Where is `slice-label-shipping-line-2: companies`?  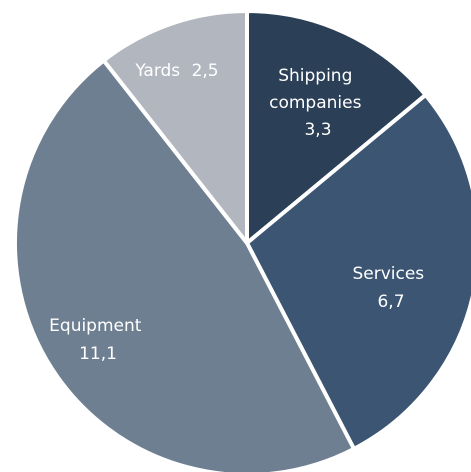
slice-label-shipping-line-2: companies is located at coordinates (315, 103).